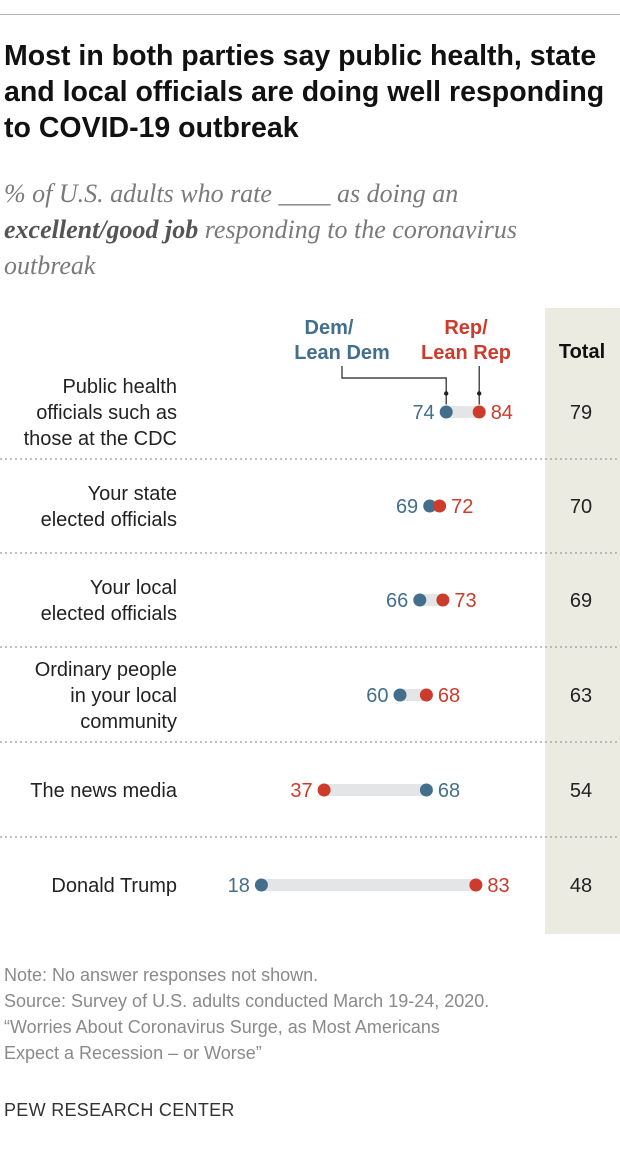  Describe the element at coordinates (161, 975) in the screenshot. I see `note-line: Note: No answer responses not shown.` at that location.